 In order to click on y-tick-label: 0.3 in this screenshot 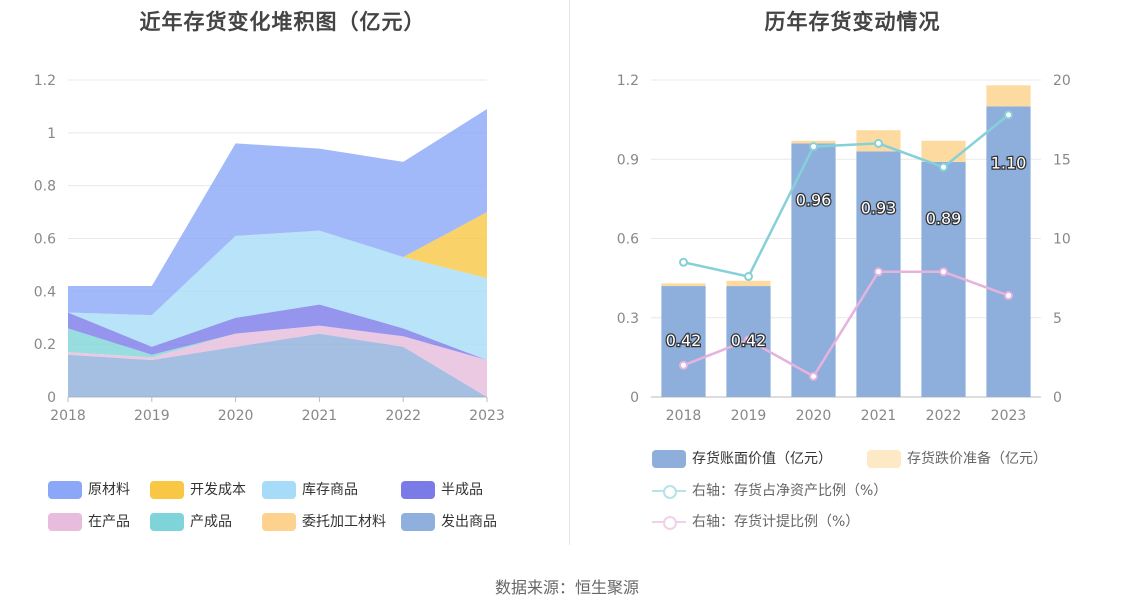, I will do `click(628, 319)`.